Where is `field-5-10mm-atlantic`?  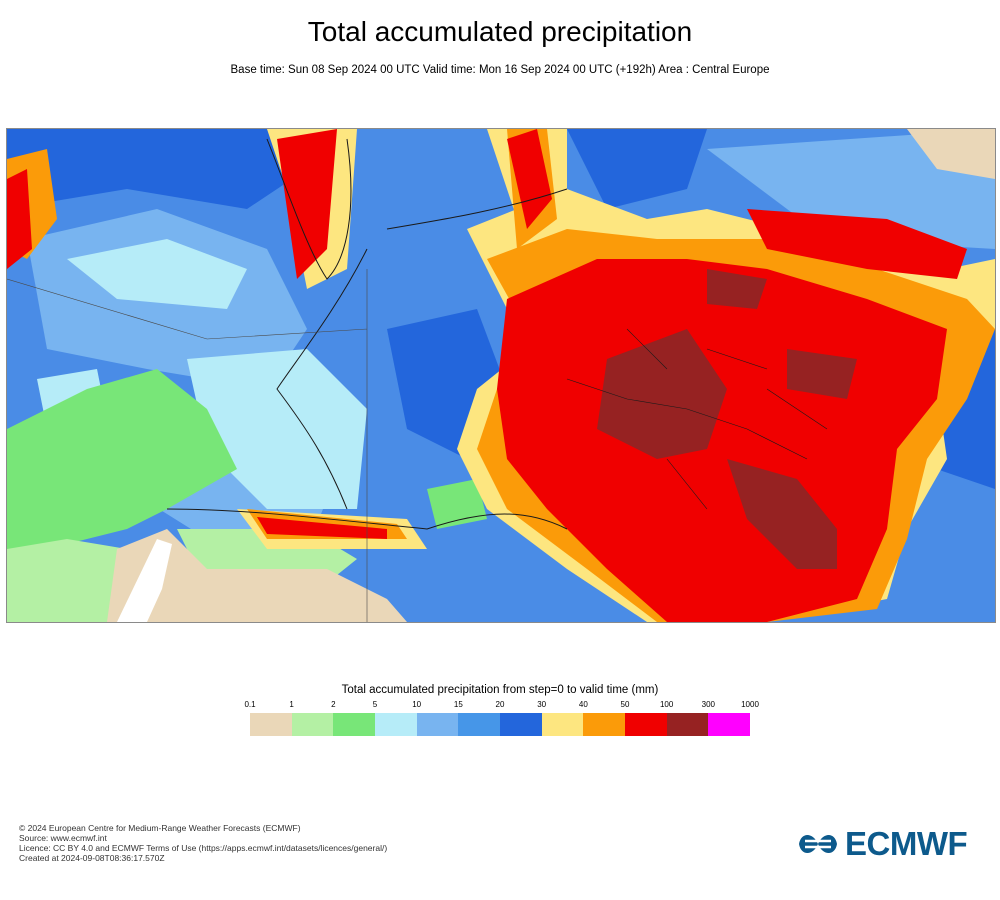
field-5-10mm-atlantic is located at coordinates (157, 274).